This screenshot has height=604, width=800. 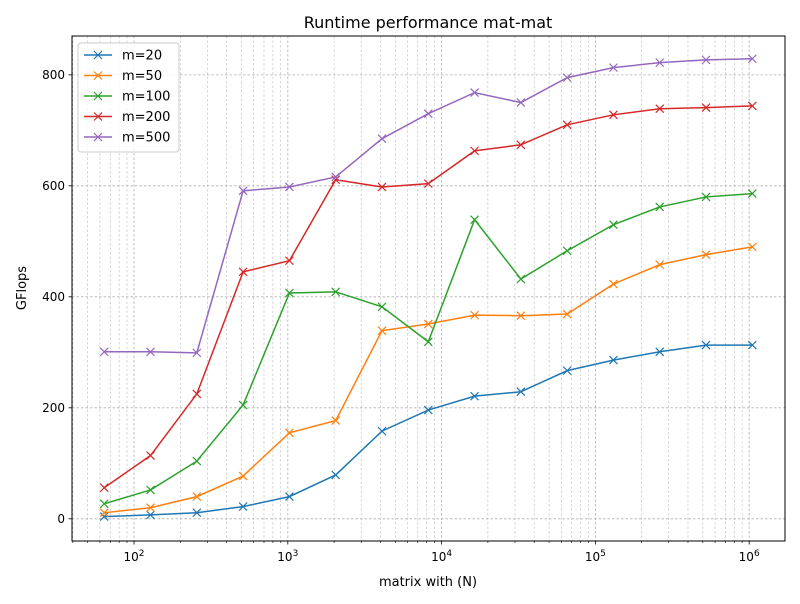 I want to click on legend-box, so click(x=128, y=97).